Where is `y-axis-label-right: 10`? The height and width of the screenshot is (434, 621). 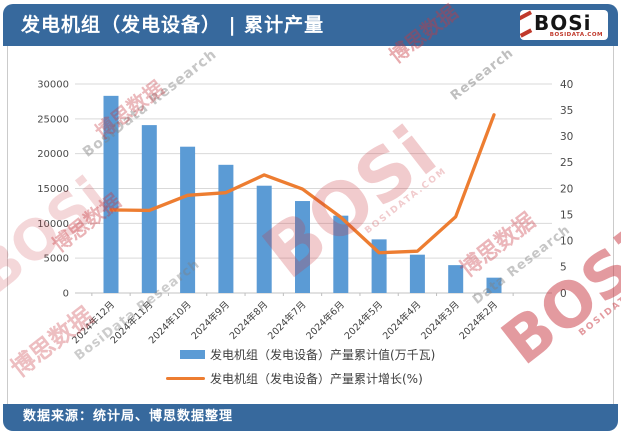
y-axis-label-right: 10 is located at coordinates (566, 242).